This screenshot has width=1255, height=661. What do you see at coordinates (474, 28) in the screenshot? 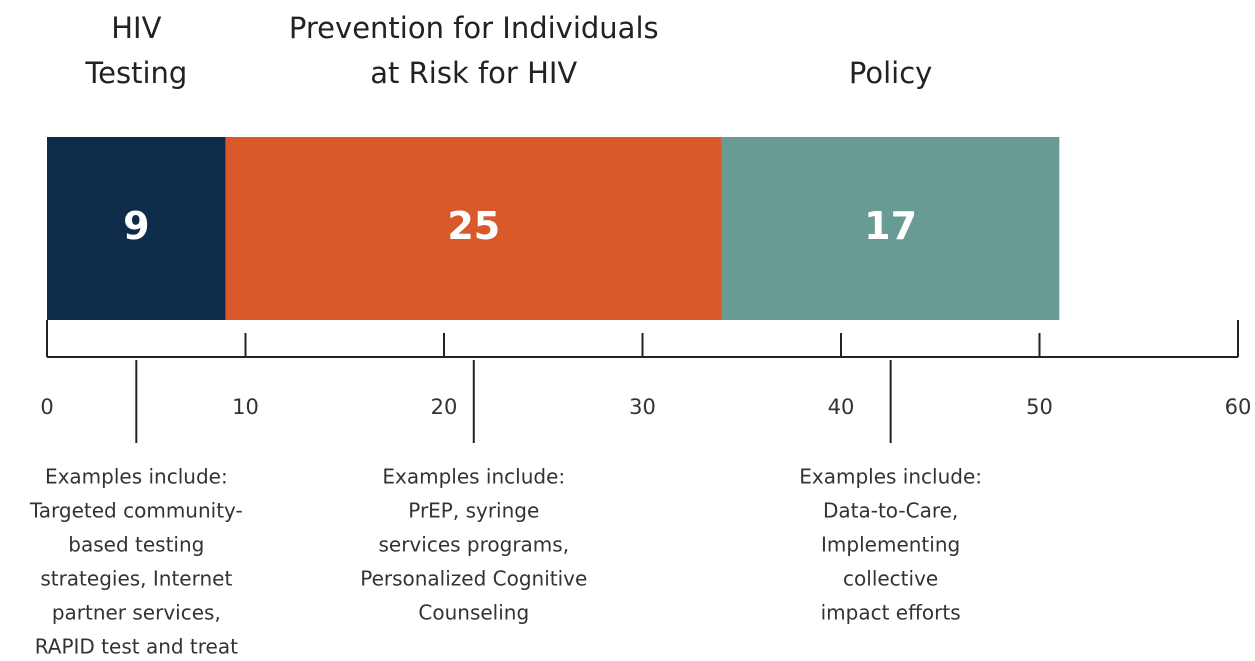
I see `segment-title: Prevention for Individuals` at bounding box center [474, 28].